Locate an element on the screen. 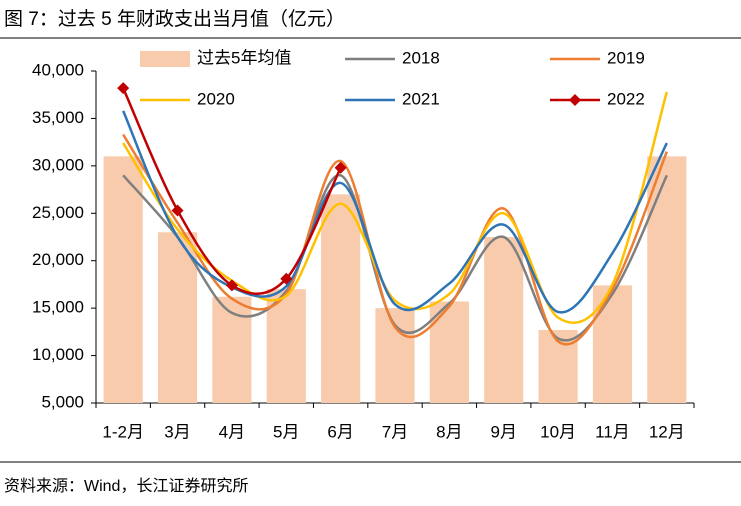  legend-label: 2019 is located at coordinates (626, 57).